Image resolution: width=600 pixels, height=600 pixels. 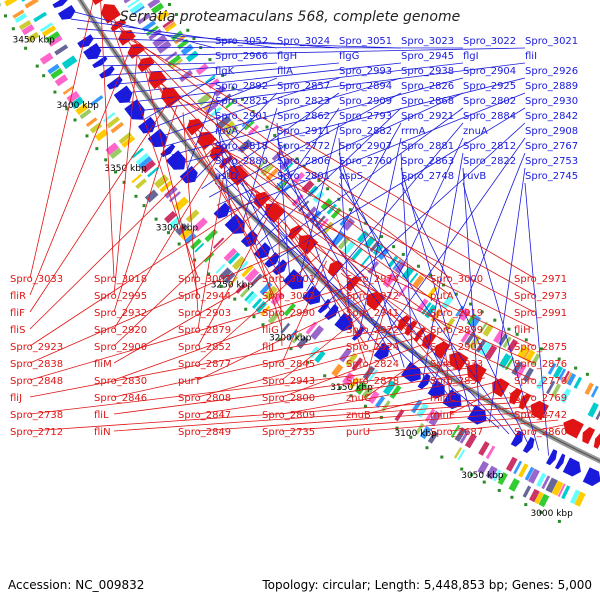 I want to click on reverse-gene-label: Spro_2933, so click(x=456, y=364).